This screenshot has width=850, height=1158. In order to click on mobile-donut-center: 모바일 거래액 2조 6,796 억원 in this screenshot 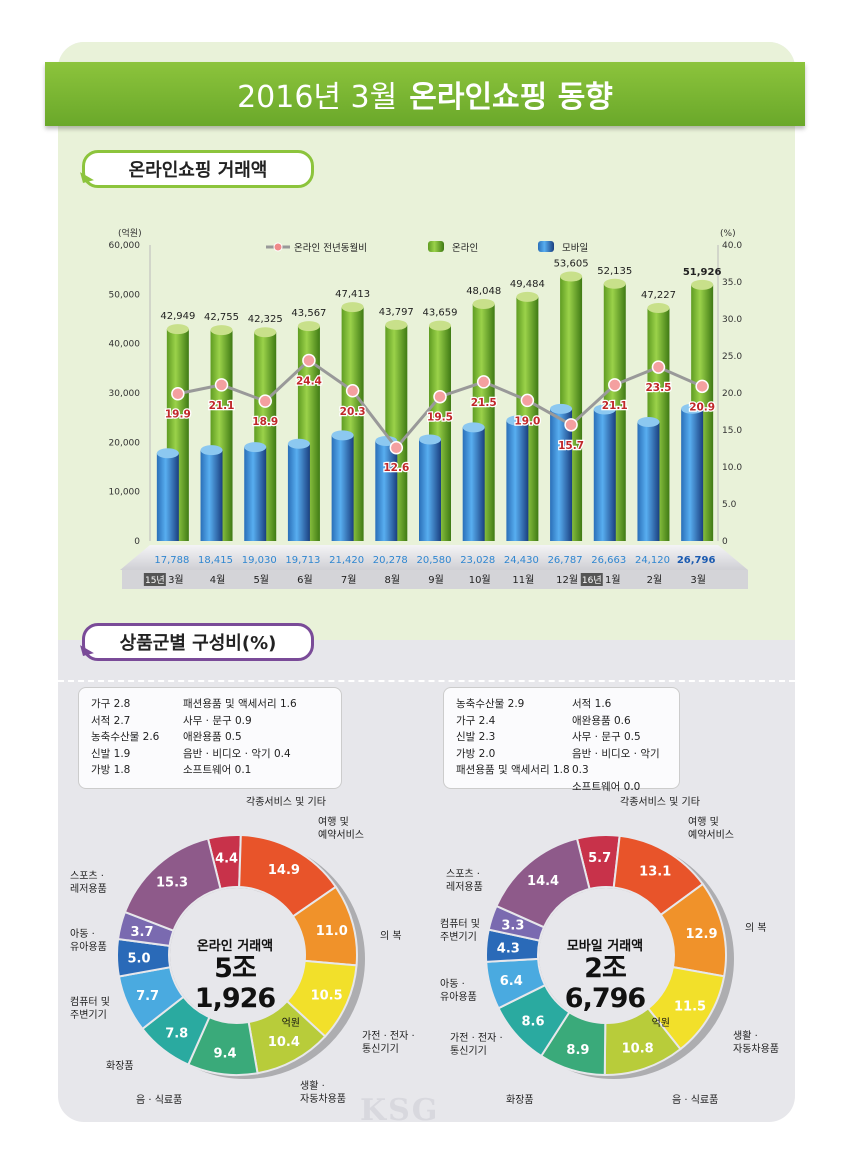, I will do `click(605, 982)`.